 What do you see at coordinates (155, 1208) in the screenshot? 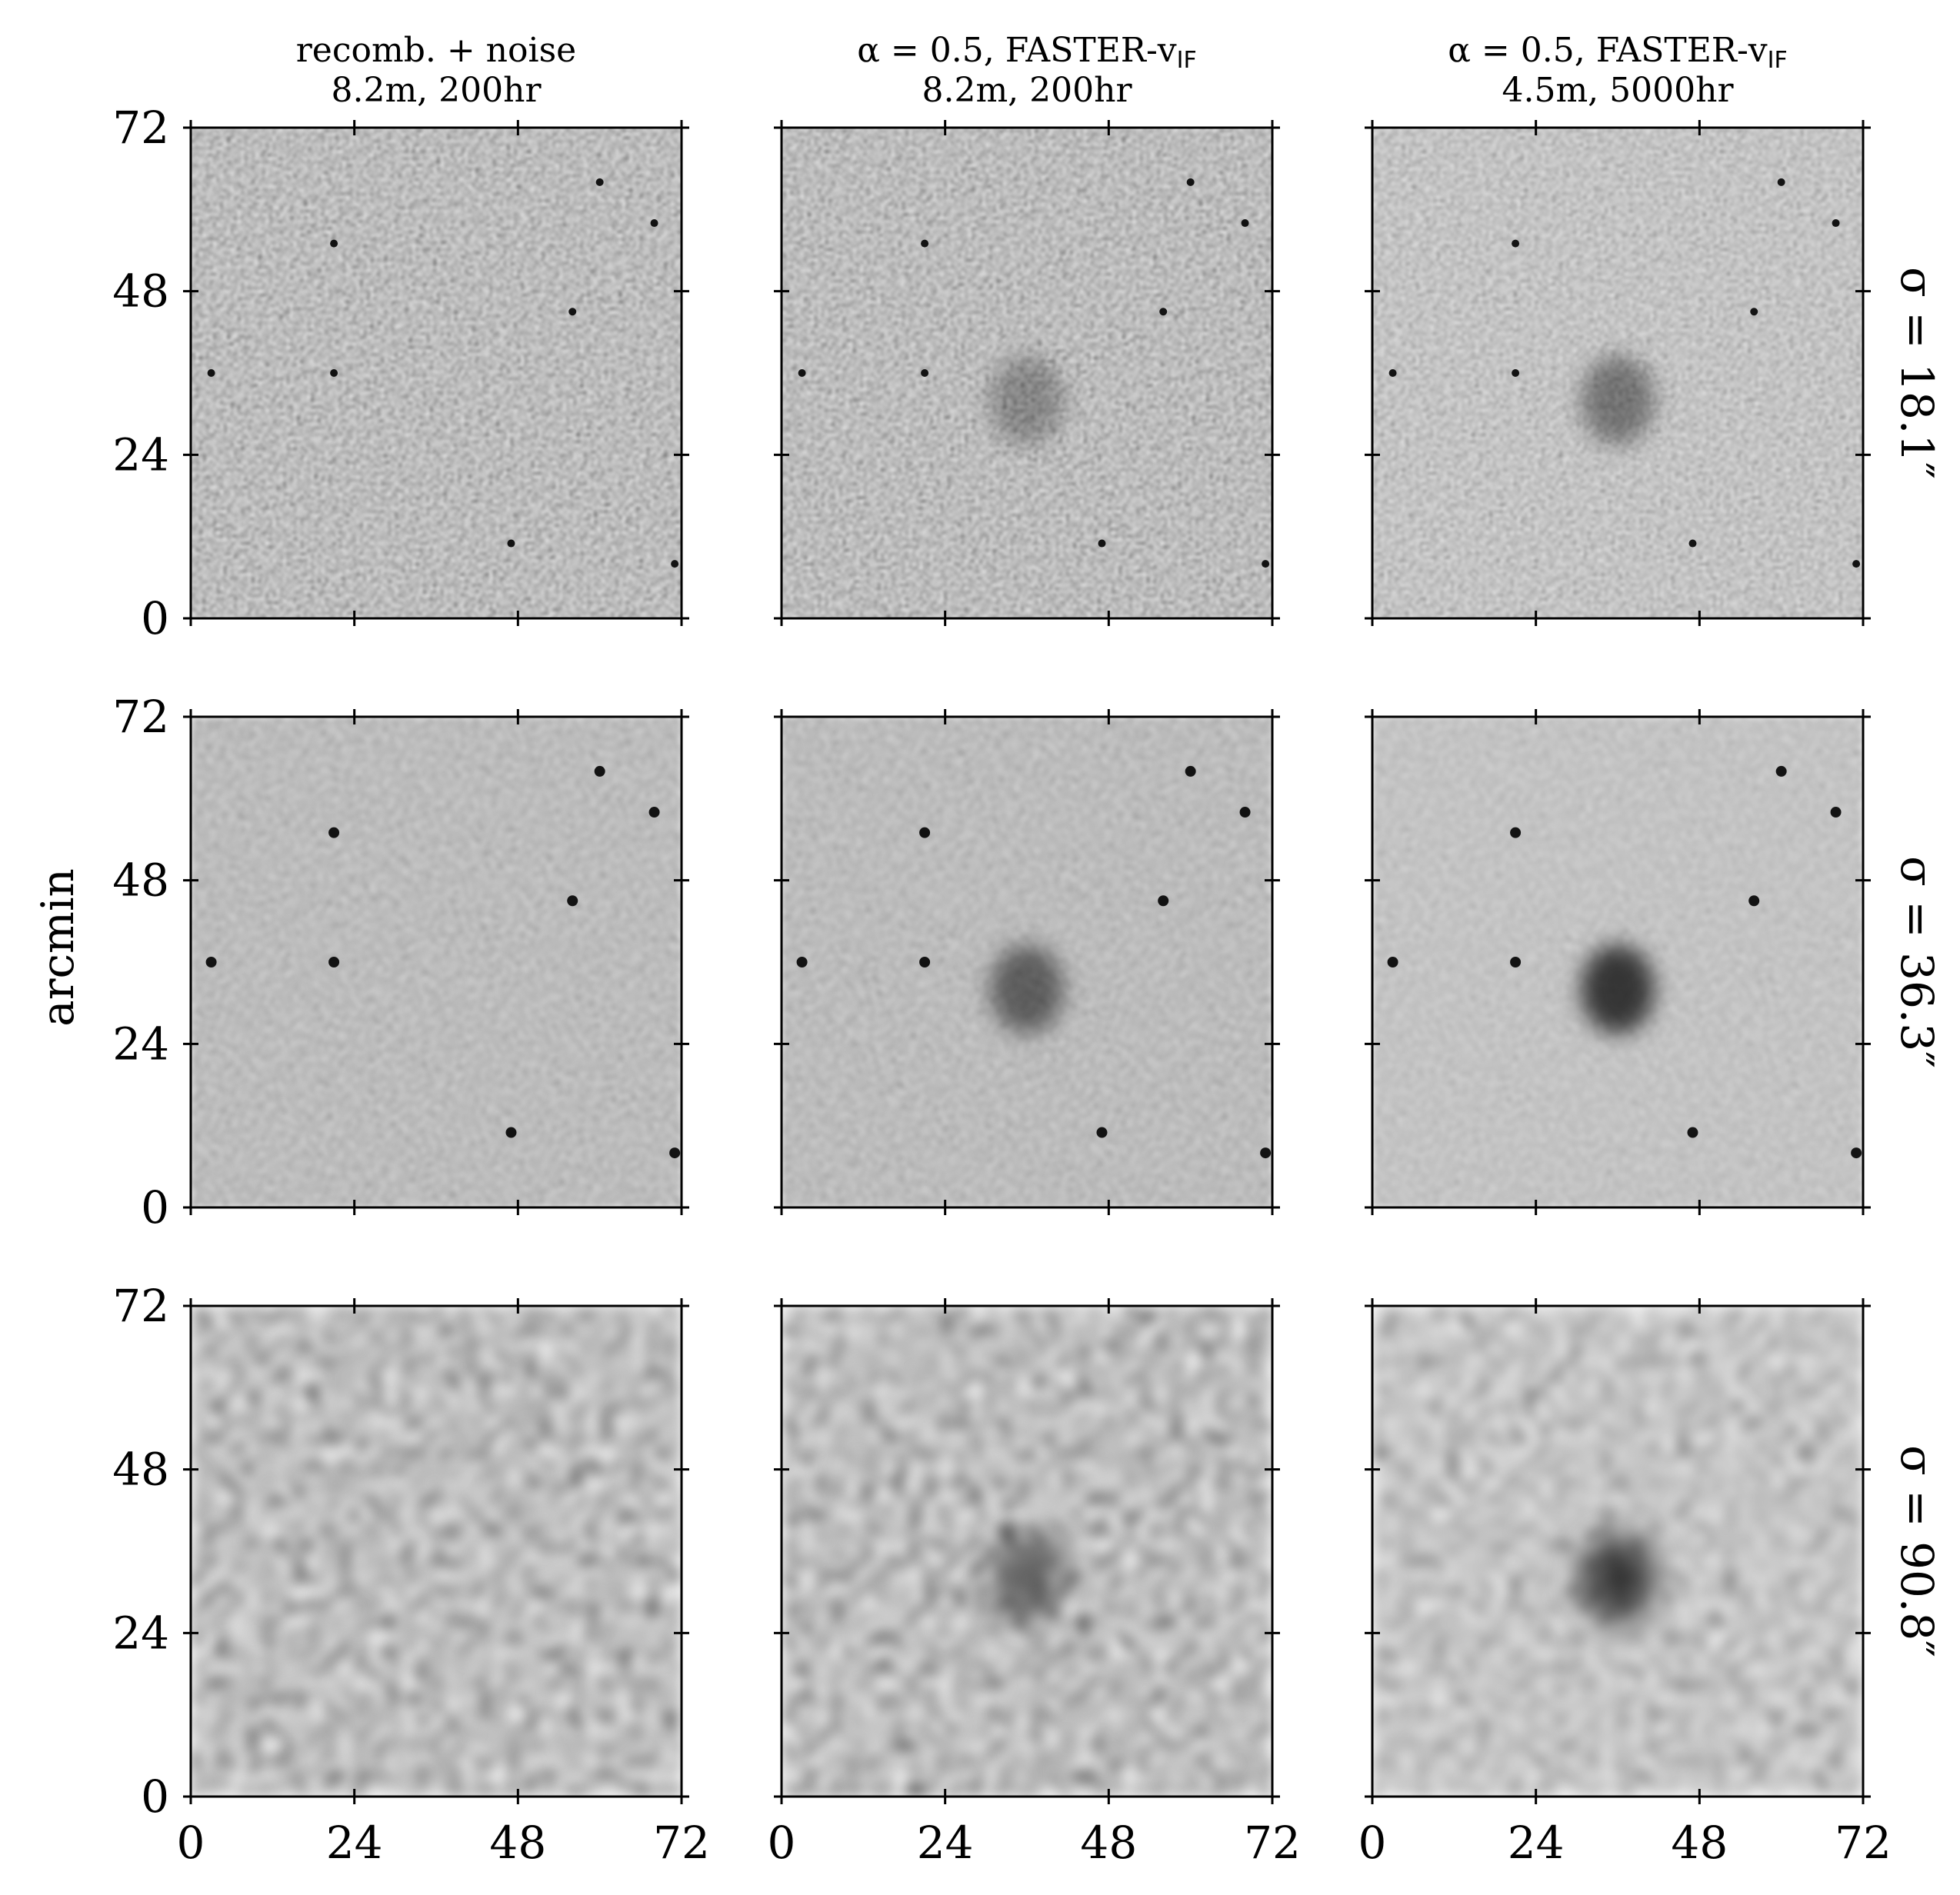
I see `y-tick-label: 0` at bounding box center [155, 1208].